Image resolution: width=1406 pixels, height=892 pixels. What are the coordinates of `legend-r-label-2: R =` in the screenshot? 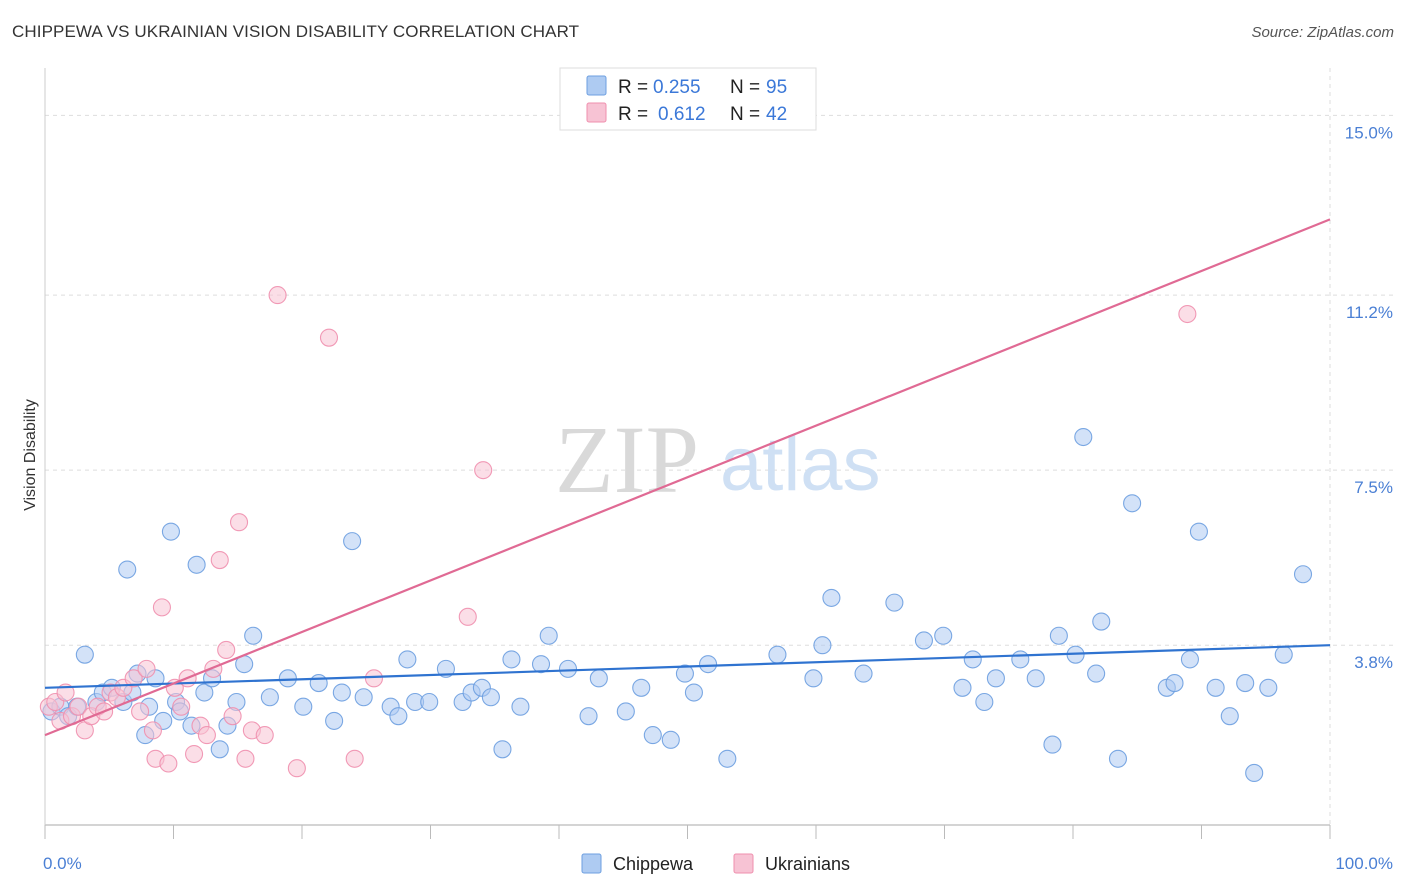 It's located at (633, 114).